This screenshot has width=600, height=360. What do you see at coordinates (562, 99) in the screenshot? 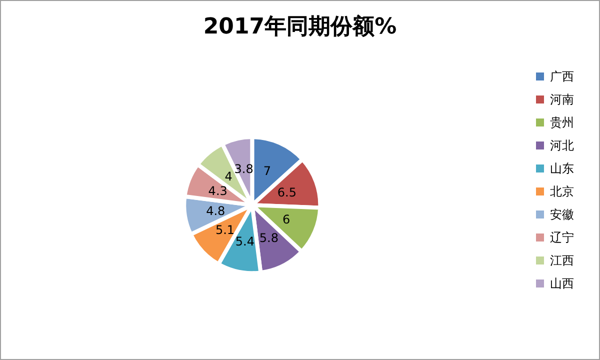
I see `legend-label: 河南` at bounding box center [562, 99].